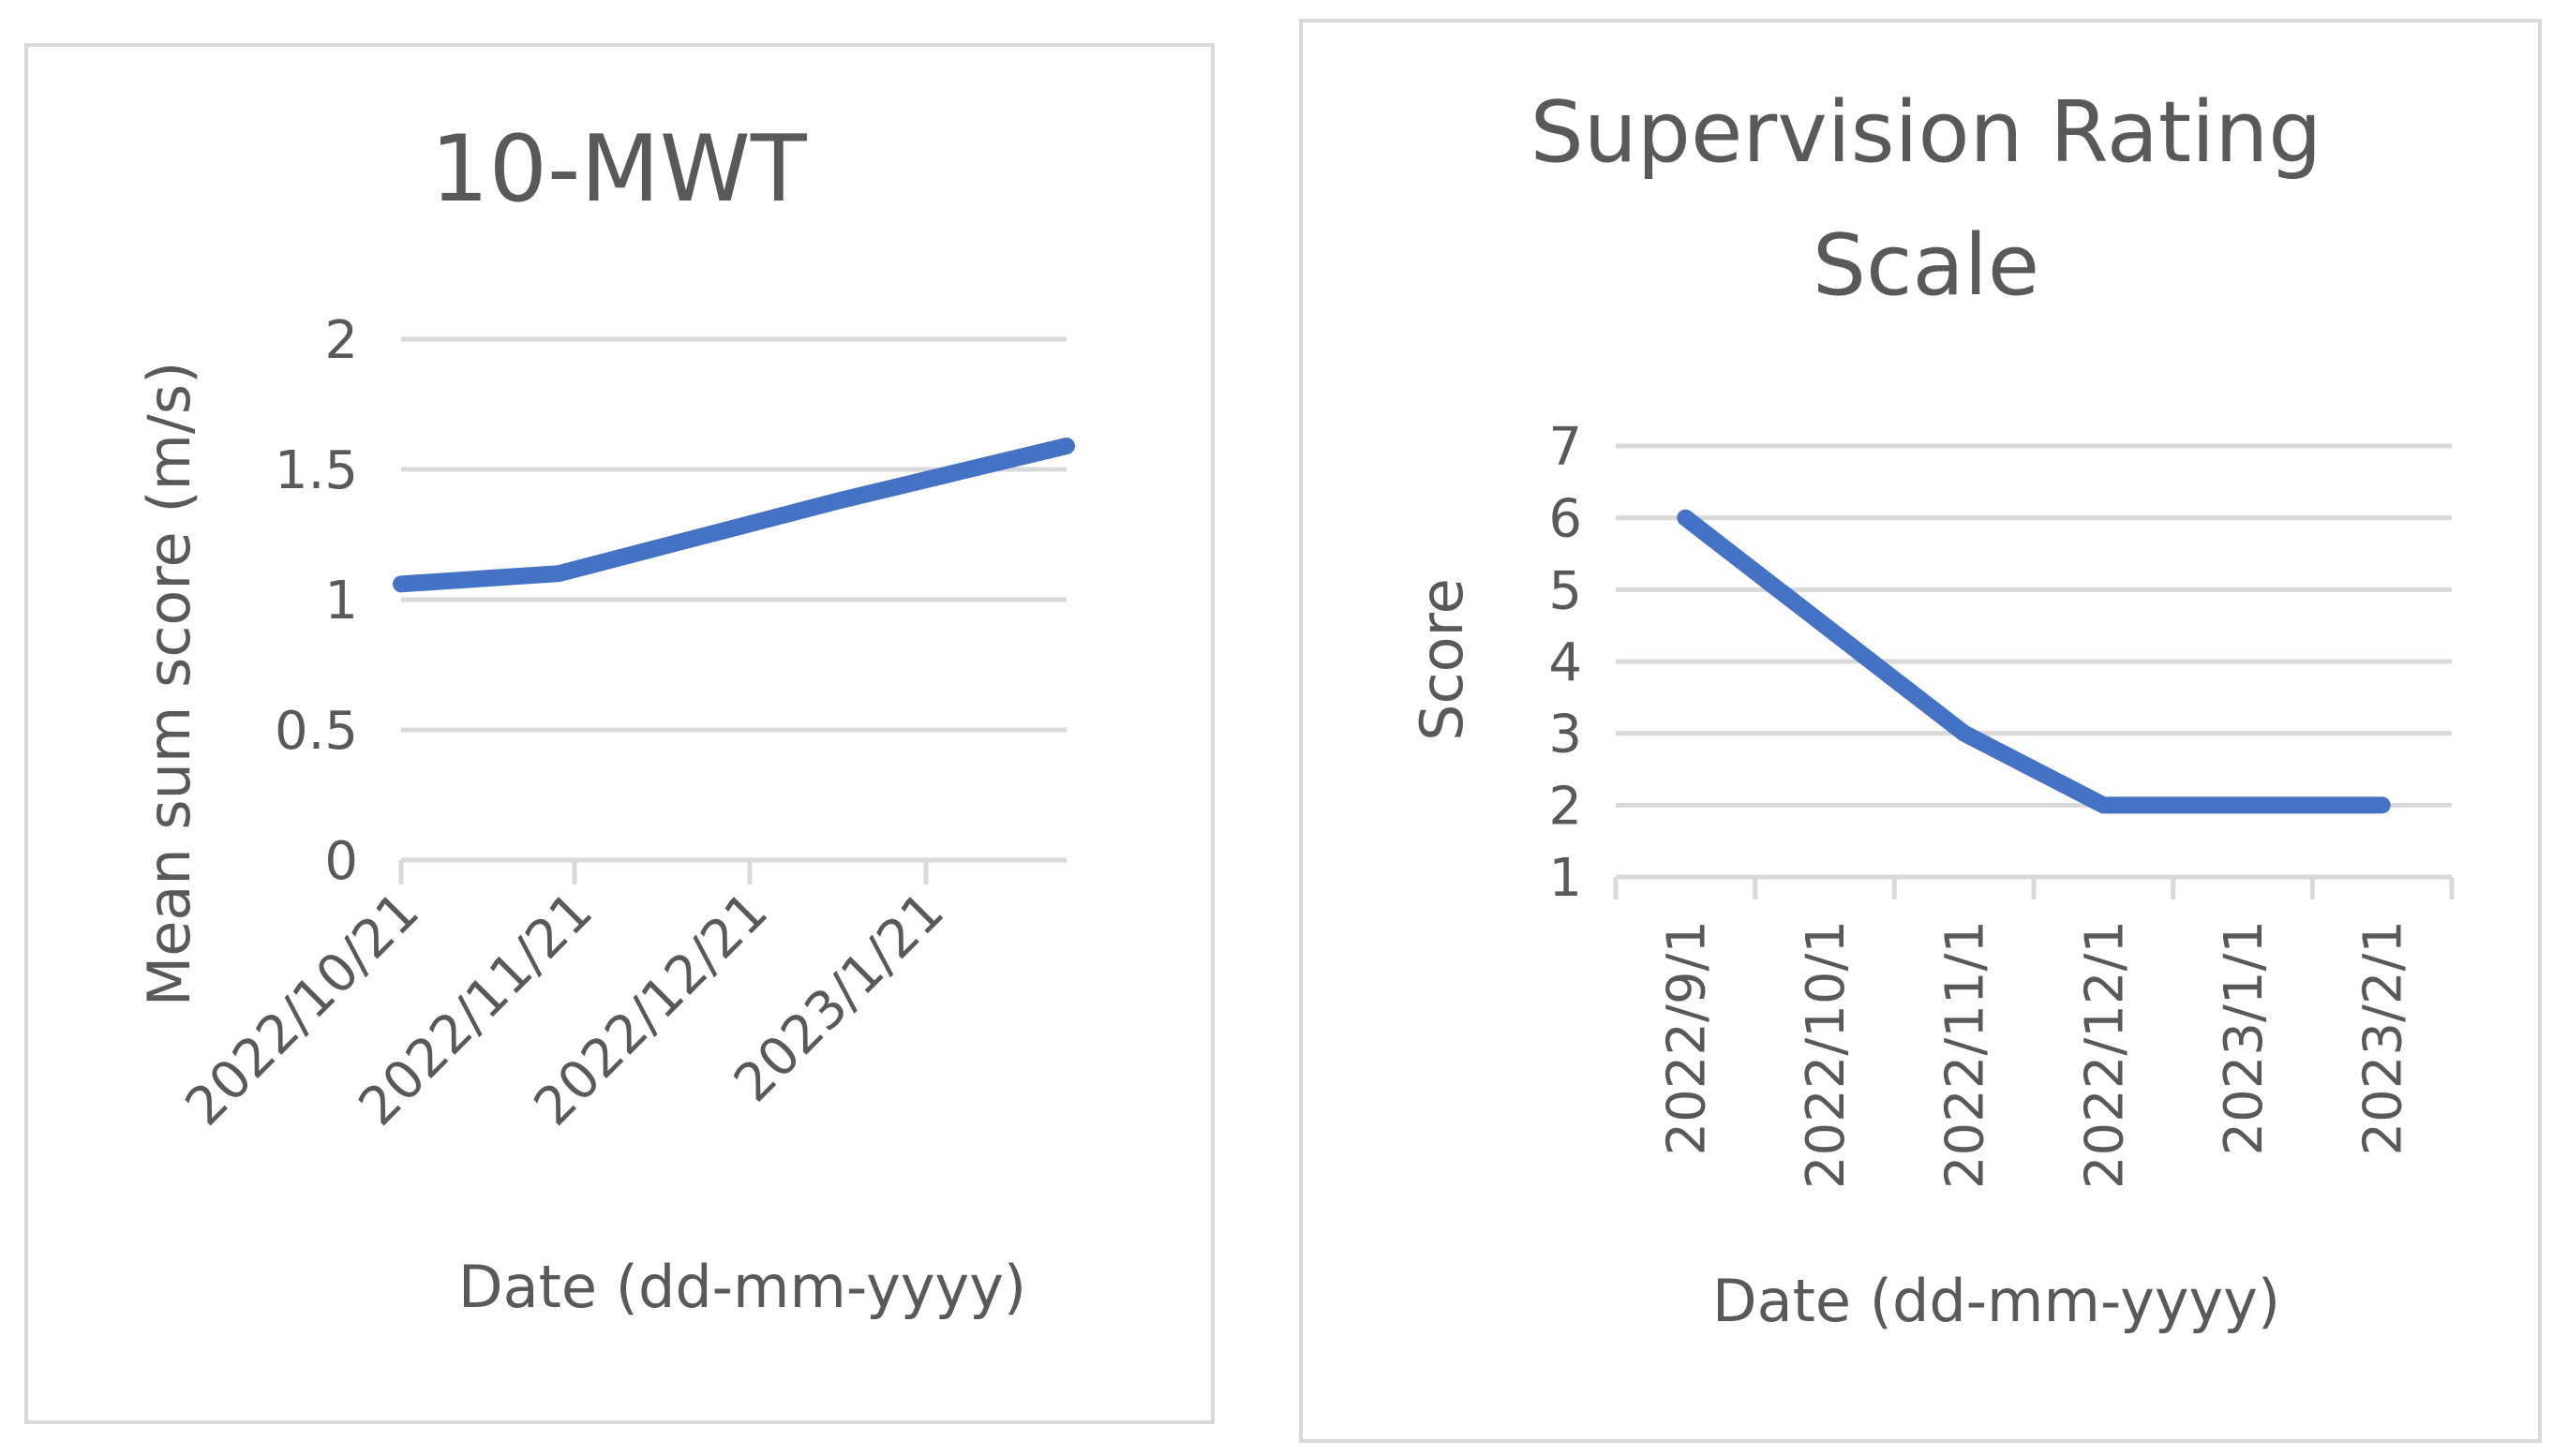 The height and width of the screenshot is (1456, 2553). What do you see at coordinates (1565, 447) in the screenshot?
I see `y-tick-label: 7` at bounding box center [1565, 447].